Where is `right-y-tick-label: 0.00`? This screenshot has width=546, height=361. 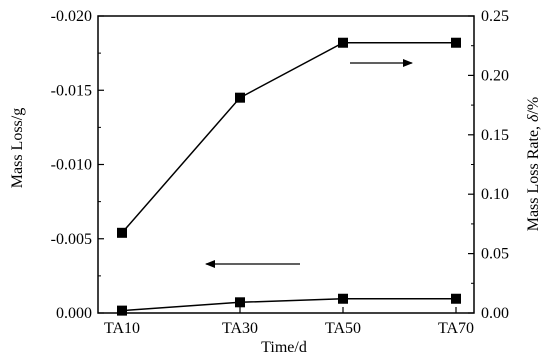
right-y-tick-label: 0.00 is located at coordinates (495, 313).